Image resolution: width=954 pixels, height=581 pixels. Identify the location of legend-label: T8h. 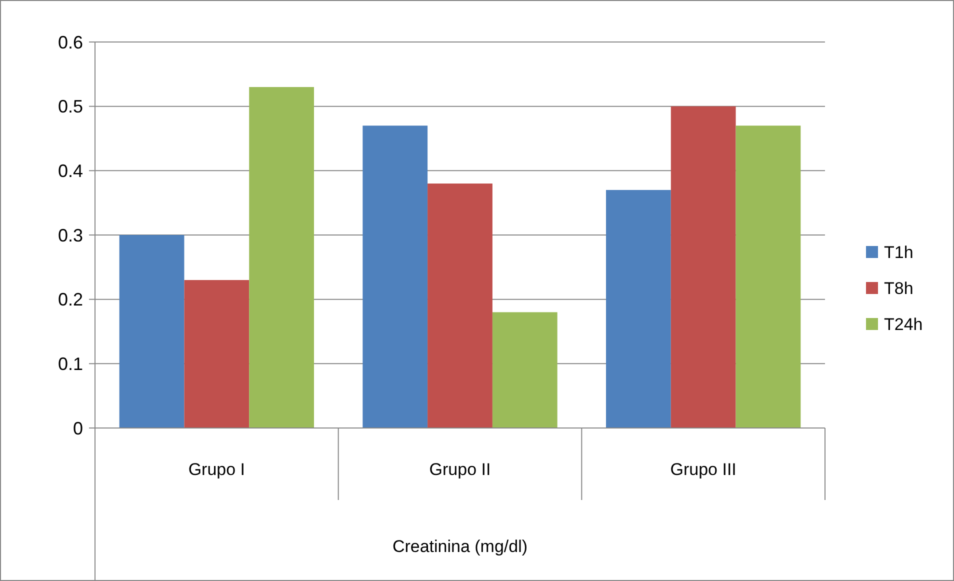
(899, 288).